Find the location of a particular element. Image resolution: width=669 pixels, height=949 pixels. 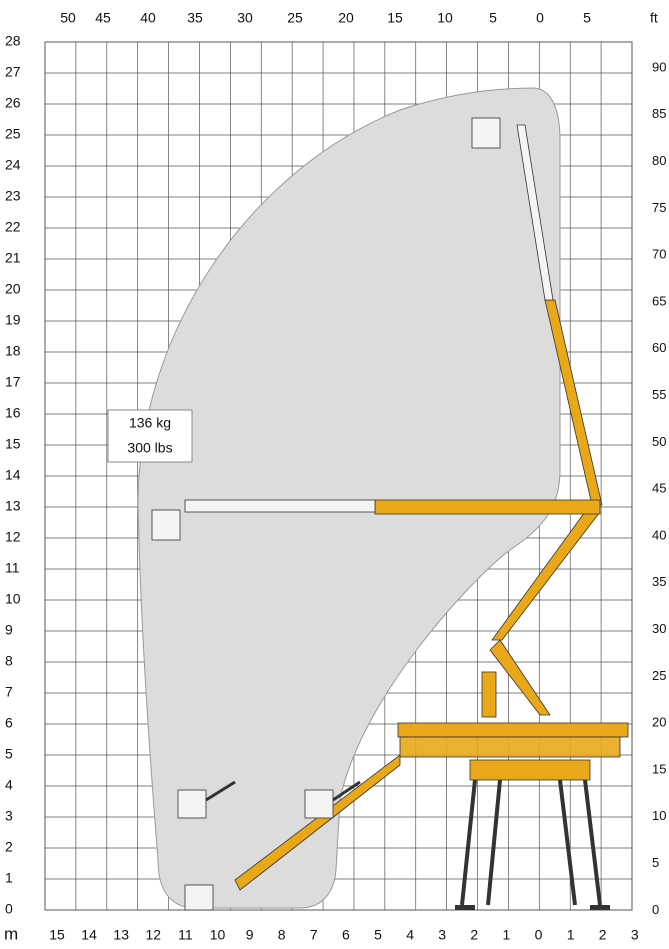

knuckle is located at coordinates (489, 694).